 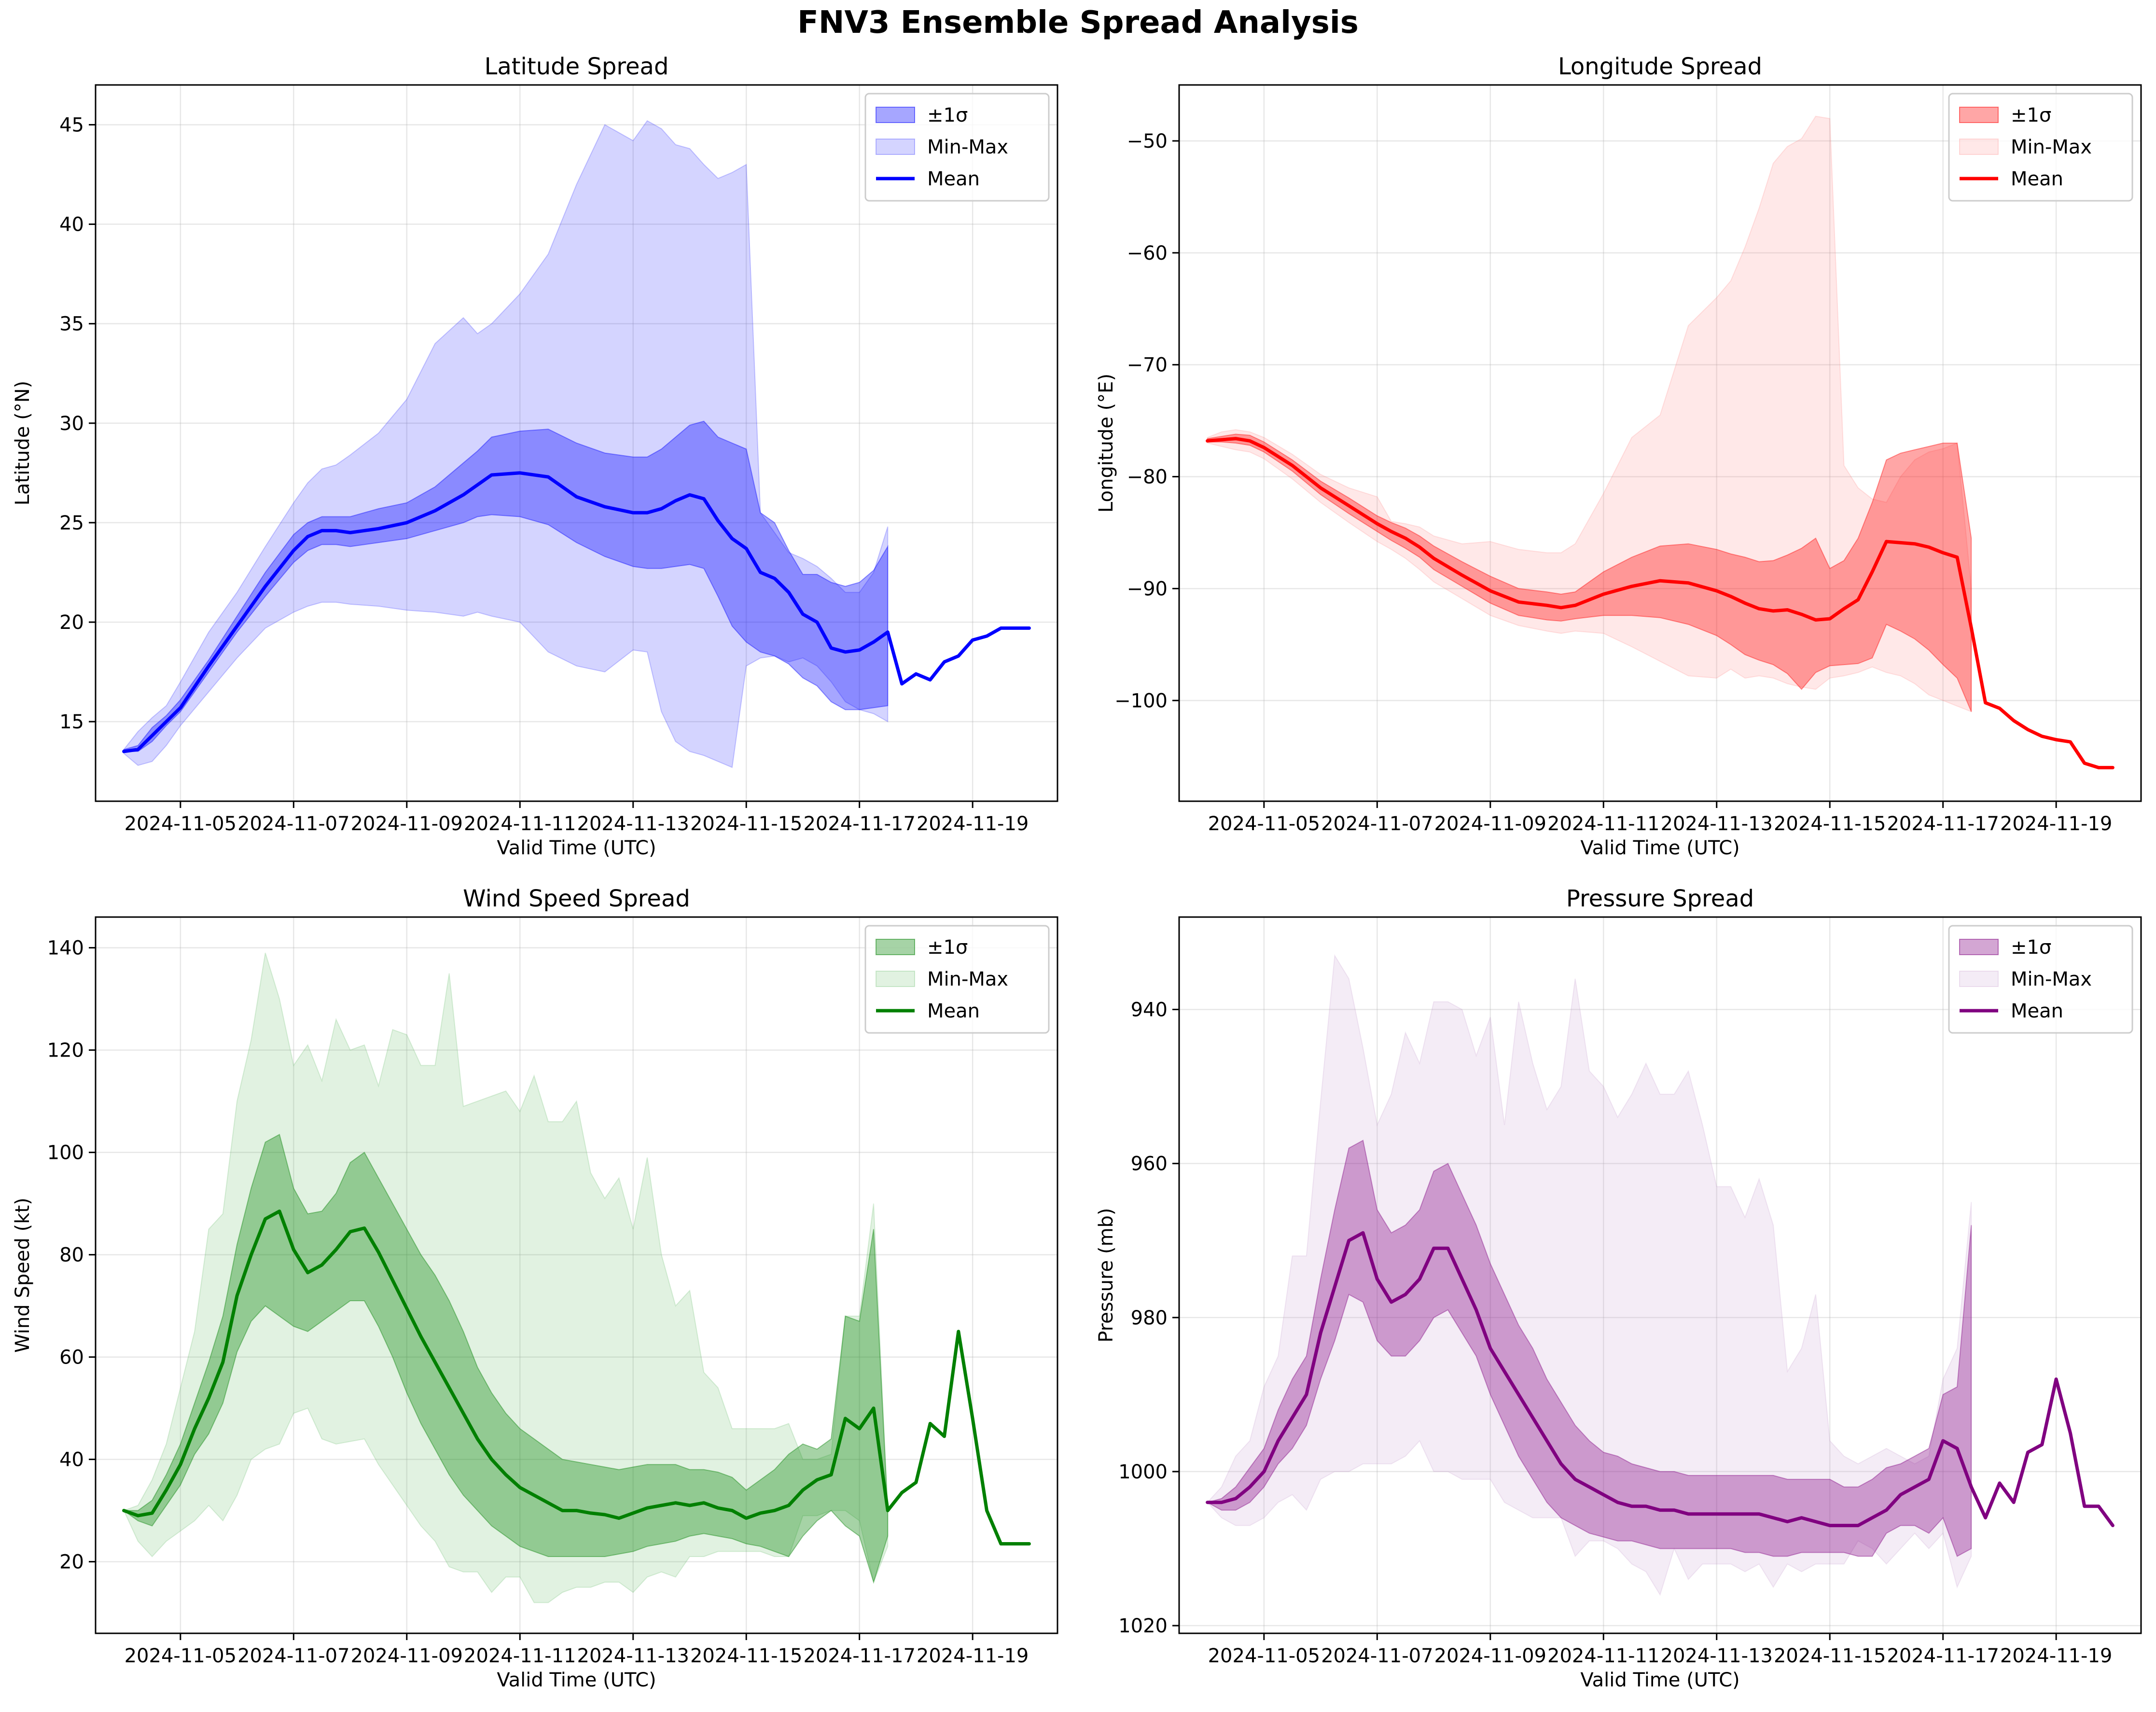 What do you see at coordinates (1106, 444) in the screenshot?
I see `y-axis-label: Longitude (°E)` at bounding box center [1106, 444].